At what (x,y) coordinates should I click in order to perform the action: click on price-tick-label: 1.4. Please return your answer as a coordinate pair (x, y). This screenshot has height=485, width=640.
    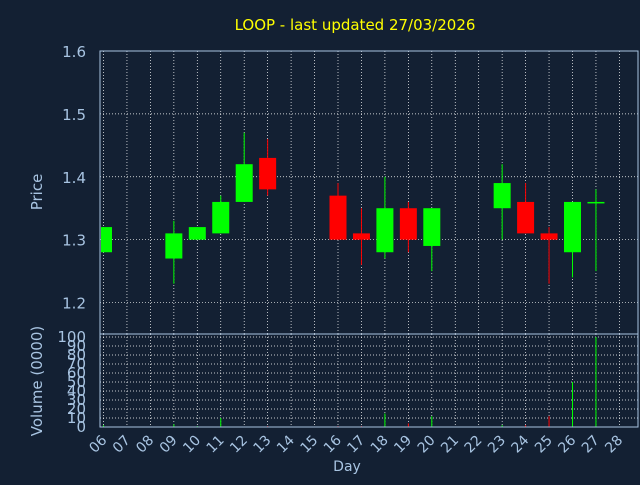
    Looking at the image, I should click on (74, 178).